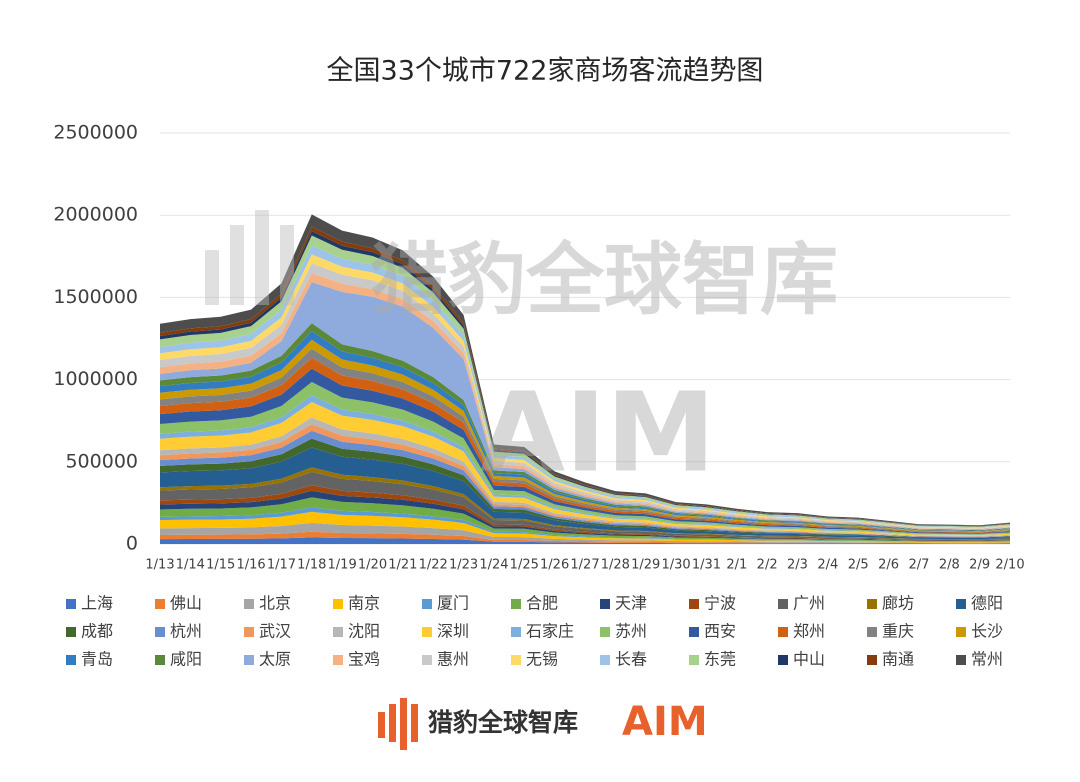  Describe the element at coordinates (809, 659) in the screenshot. I see `legend-label: 中山` at that location.